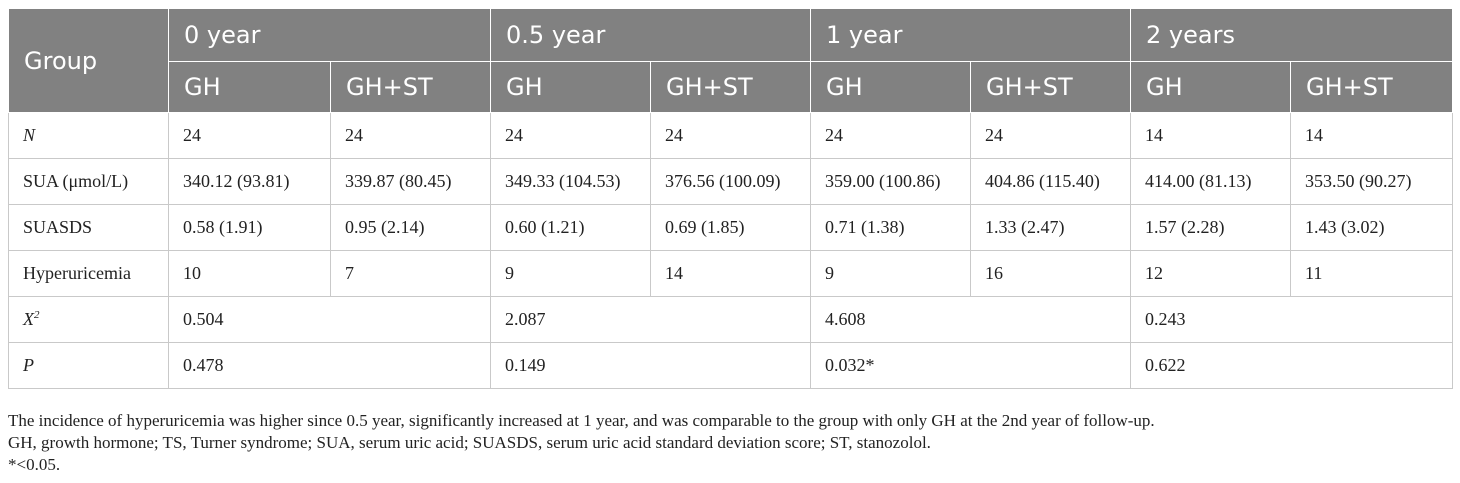  What do you see at coordinates (34, 464) in the screenshot?
I see `footnote: *<0.05.` at bounding box center [34, 464].